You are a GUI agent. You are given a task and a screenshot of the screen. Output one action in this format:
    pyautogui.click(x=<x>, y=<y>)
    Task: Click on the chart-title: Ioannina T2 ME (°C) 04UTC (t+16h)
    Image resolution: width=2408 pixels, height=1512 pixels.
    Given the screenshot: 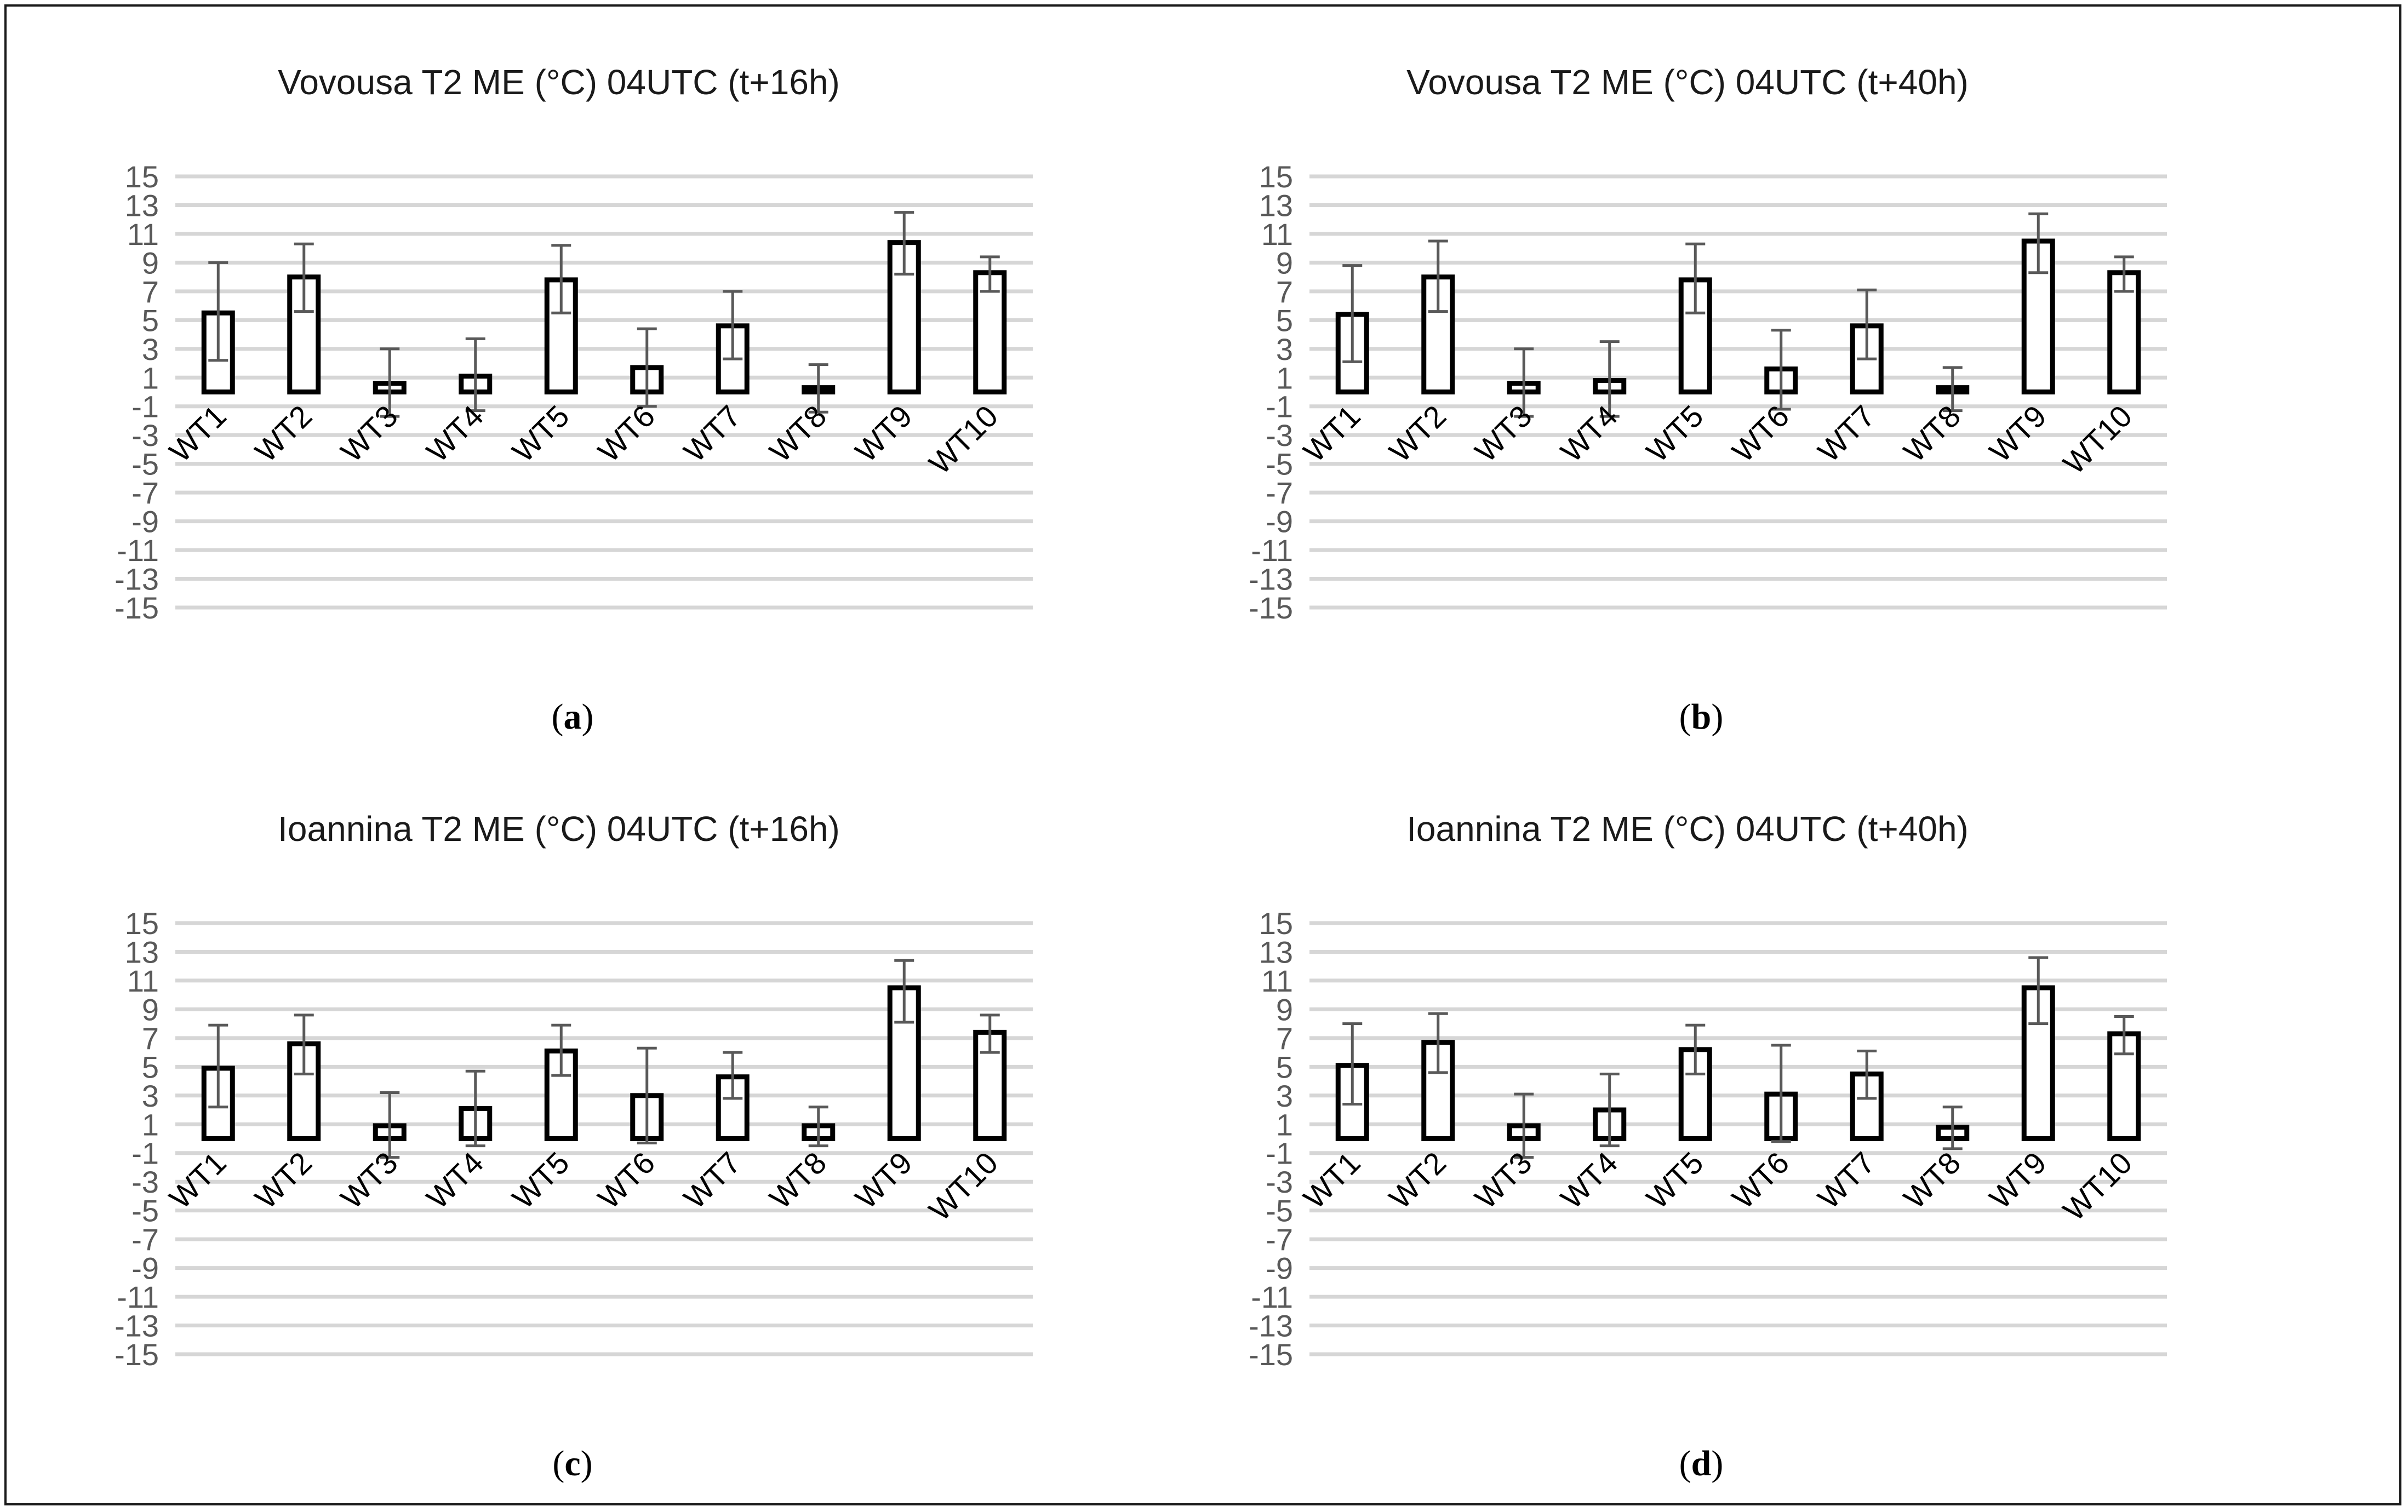 What is the action you would take?
    pyautogui.click(x=559, y=829)
    